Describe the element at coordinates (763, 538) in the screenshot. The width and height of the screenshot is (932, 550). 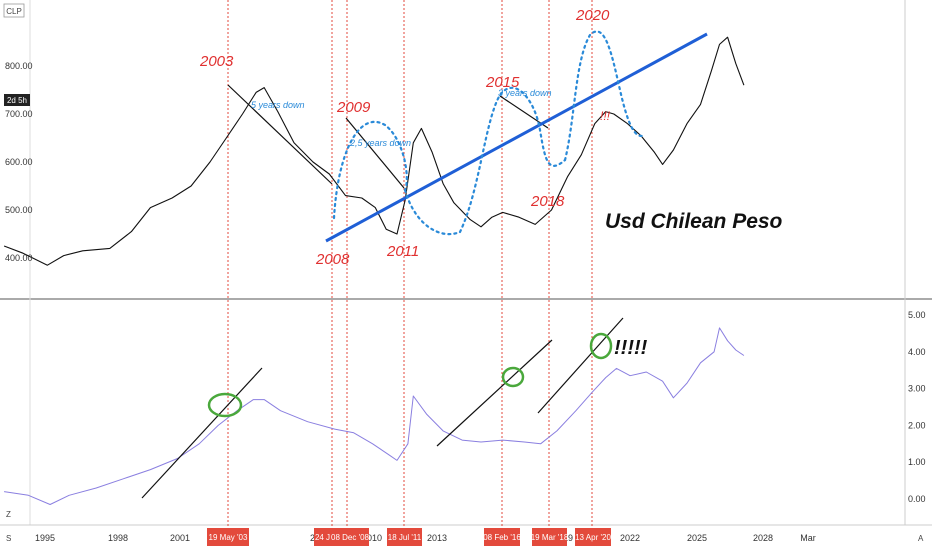
I see `time-tick-label: 2028` at that location.